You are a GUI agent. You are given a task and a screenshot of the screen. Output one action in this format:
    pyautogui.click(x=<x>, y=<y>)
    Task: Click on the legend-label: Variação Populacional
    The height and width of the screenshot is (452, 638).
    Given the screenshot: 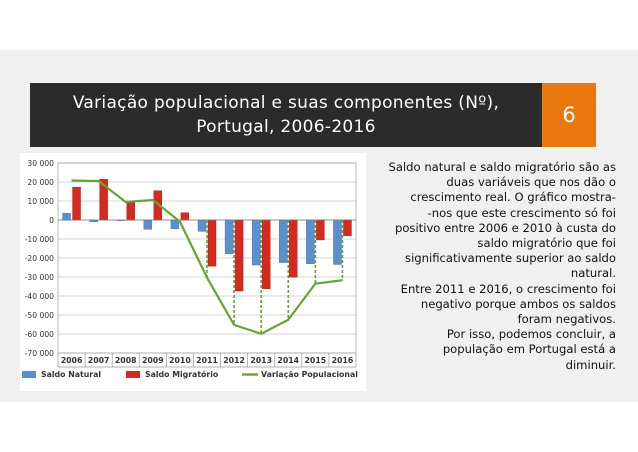 What is the action you would take?
    pyautogui.click(x=309, y=374)
    